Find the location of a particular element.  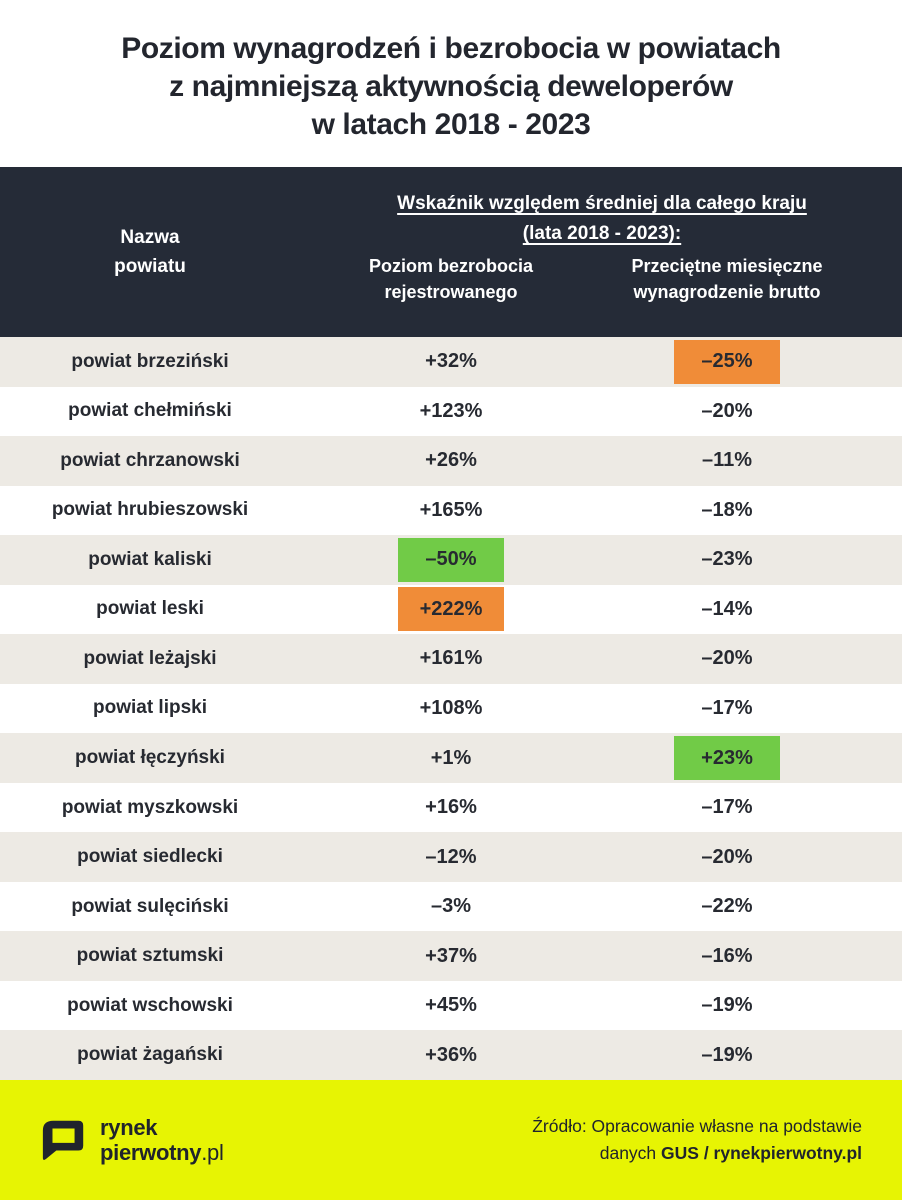

row-unemployment-value: –3% is located at coordinates (451, 906).